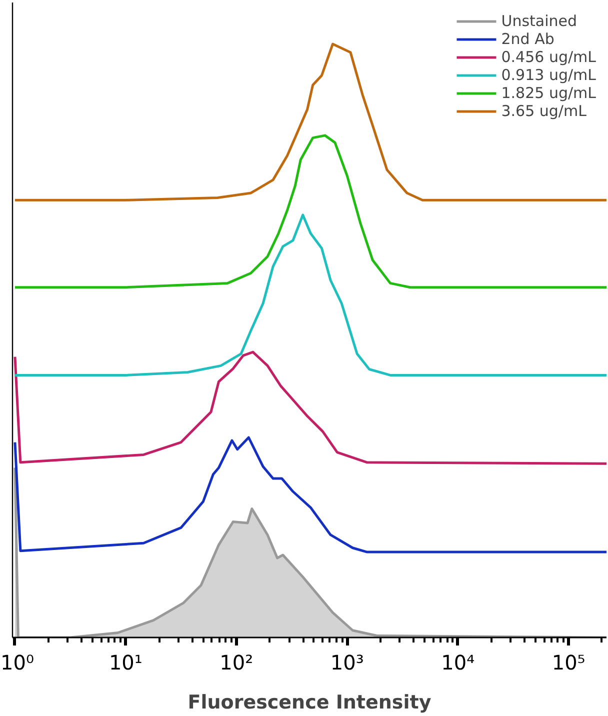 The height and width of the screenshot is (716, 608). I want to click on x-axis-title: Fluorescence Intensity, so click(310, 703).